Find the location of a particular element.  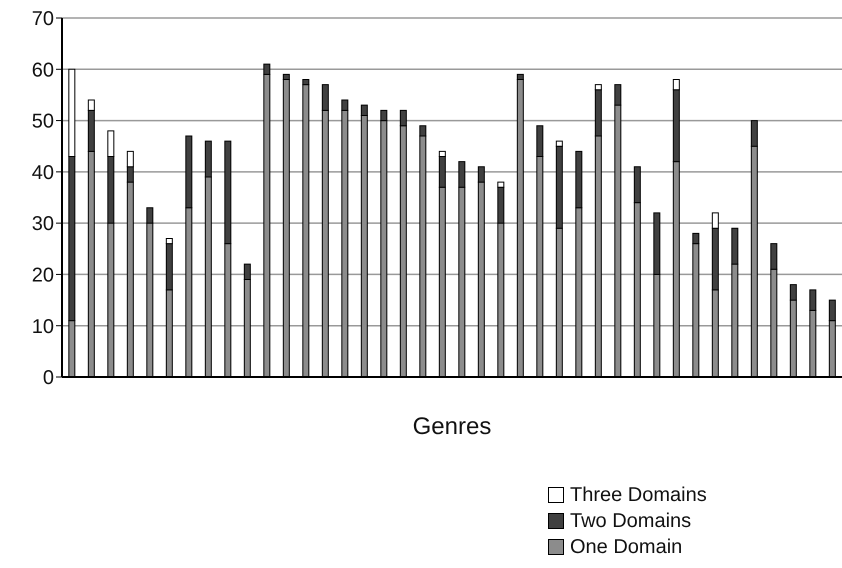

y-tick-label: 10 is located at coordinates (43, 327).